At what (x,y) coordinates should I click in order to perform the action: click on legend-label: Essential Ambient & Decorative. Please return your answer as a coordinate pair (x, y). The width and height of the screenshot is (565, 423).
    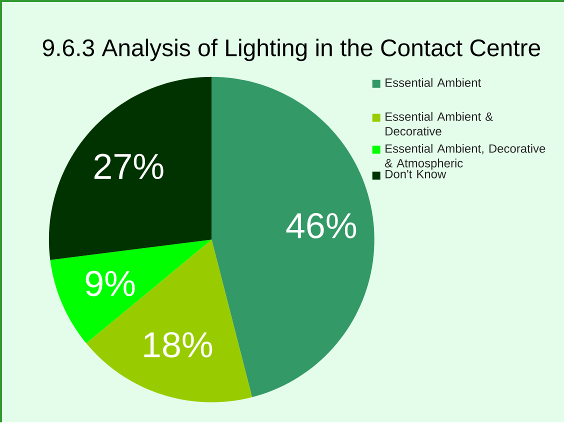
    Looking at the image, I should click on (439, 124).